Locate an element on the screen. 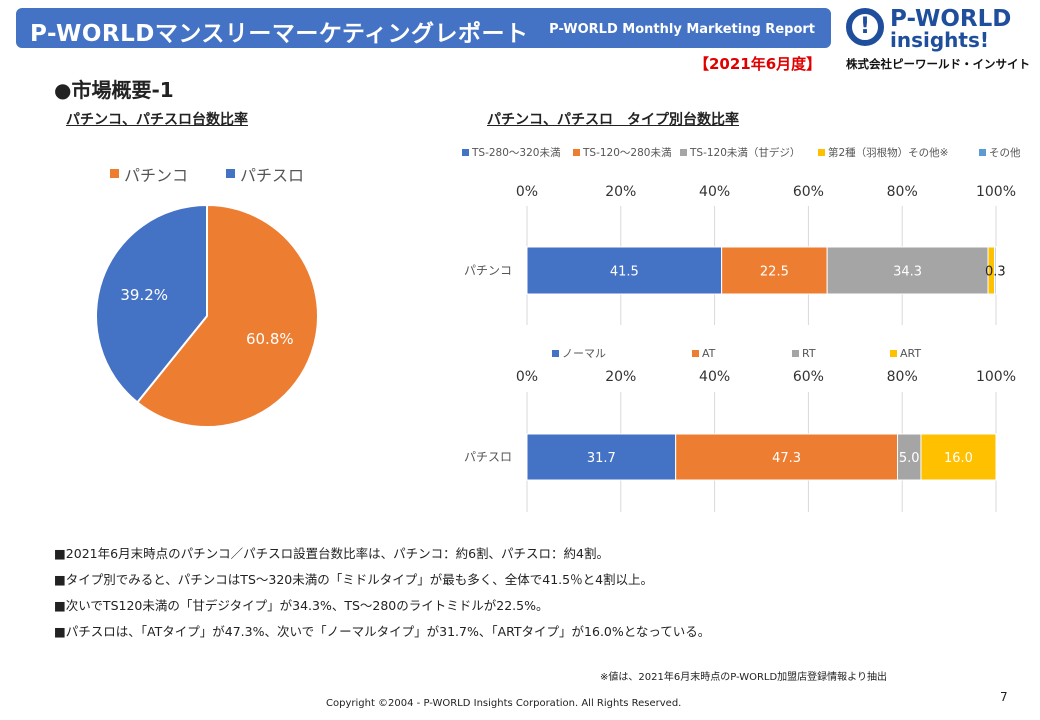 The image size is (1040, 720). legend-label: 第2種（羽根物）その他※ is located at coordinates (888, 152).